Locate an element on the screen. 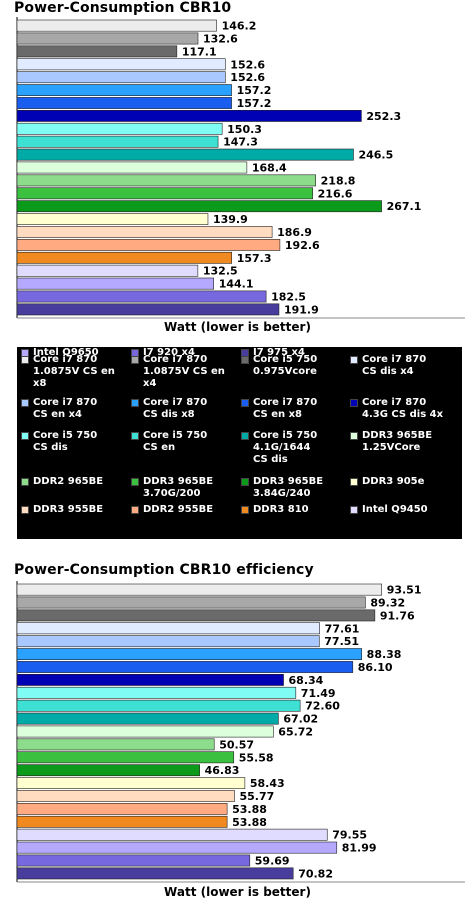 This screenshot has width=465, height=900. legend-label: DDR2 965BE is located at coordinates (68, 481).